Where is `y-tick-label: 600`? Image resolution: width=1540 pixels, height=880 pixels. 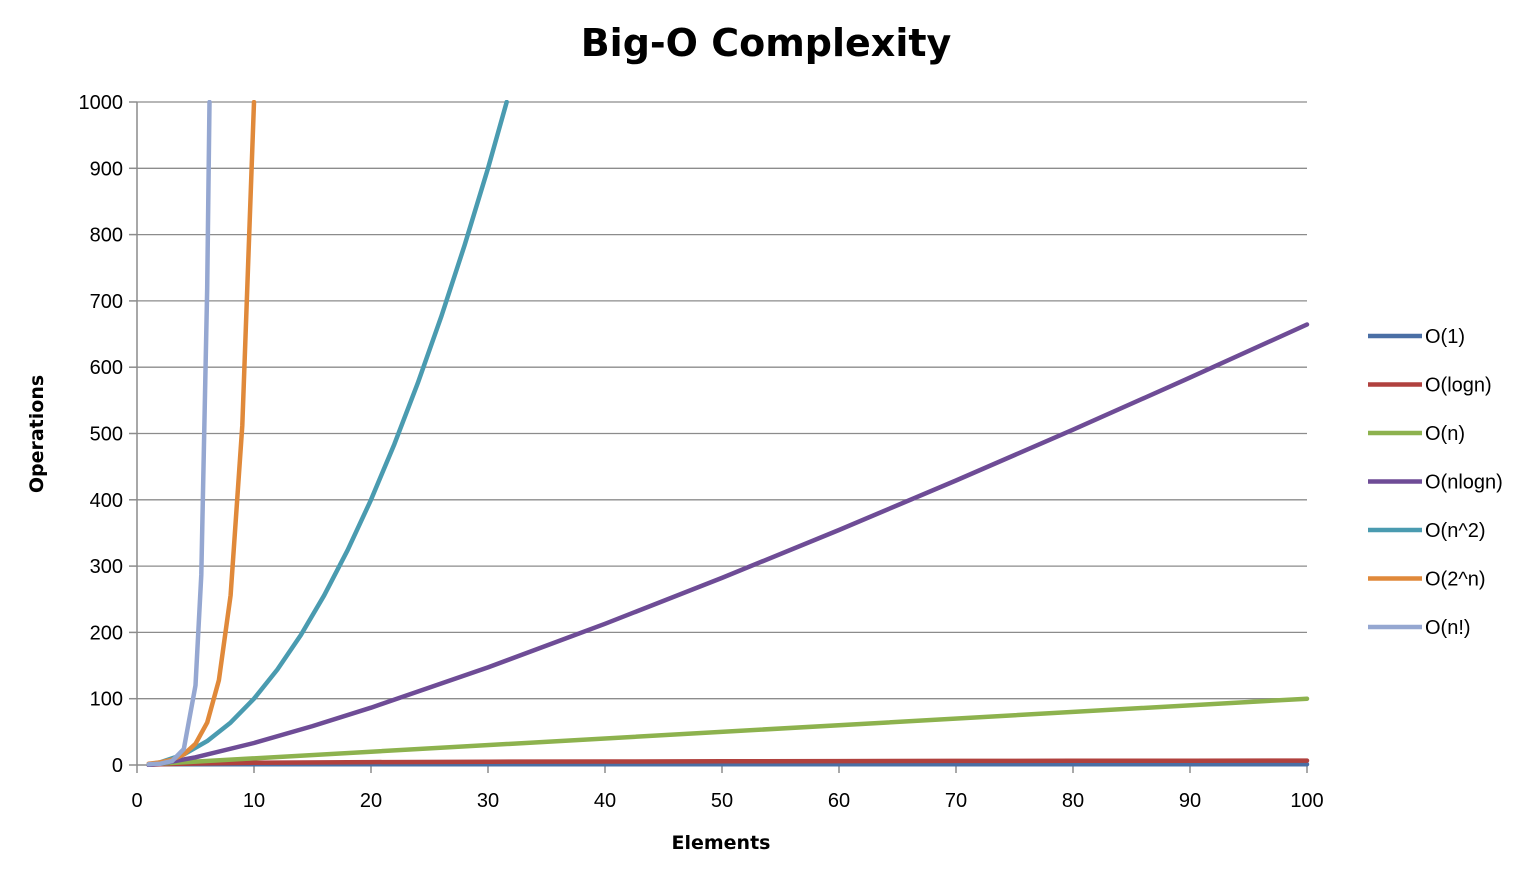
y-tick-label: 600 is located at coordinates (106, 368).